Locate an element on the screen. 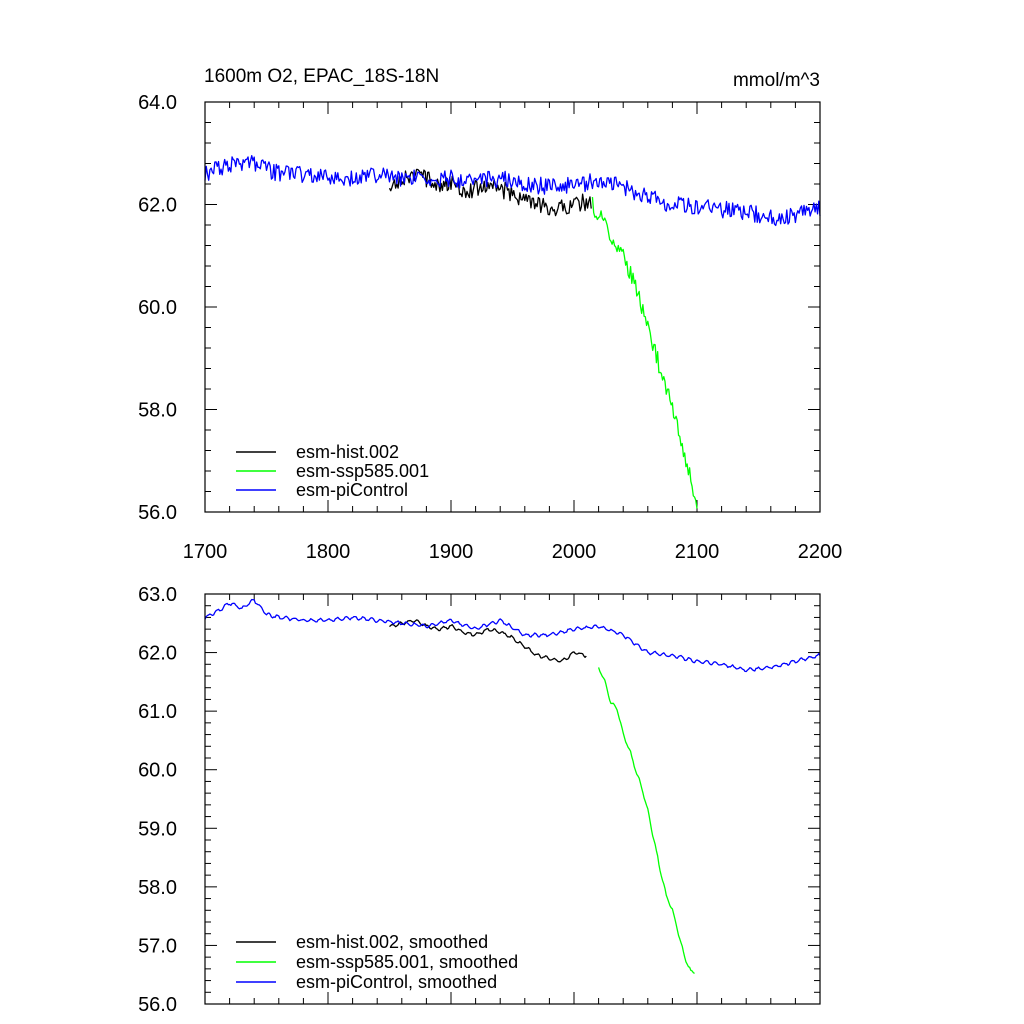 The height and width of the screenshot is (1024, 1024). bot-y-tick-label: 60.0 is located at coordinates (157, 771).